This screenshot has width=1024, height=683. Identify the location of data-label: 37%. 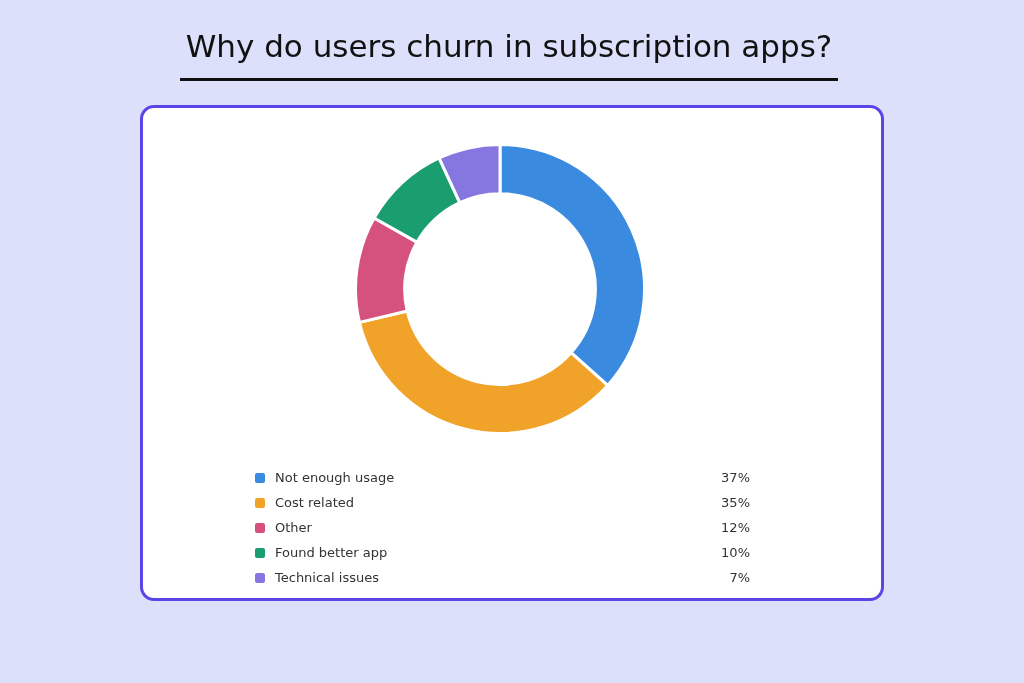
(735, 477).